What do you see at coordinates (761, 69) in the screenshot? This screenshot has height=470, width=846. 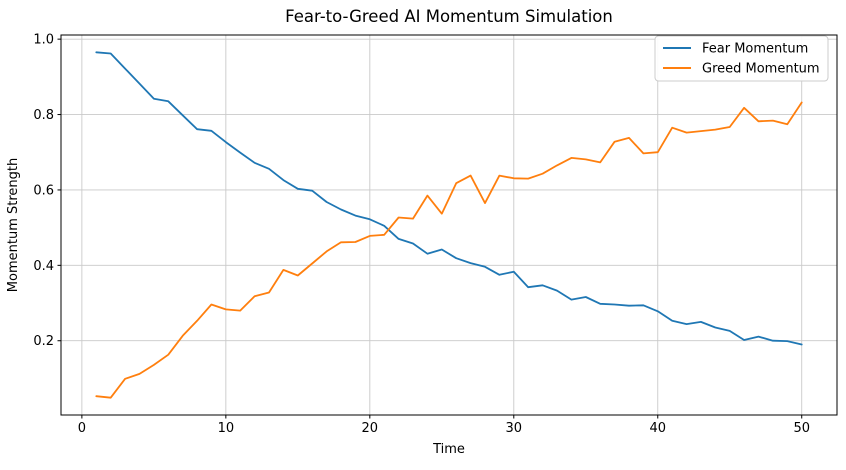 I see `legend-label-greed: Greed Momentum` at bounding box center [761, 69].